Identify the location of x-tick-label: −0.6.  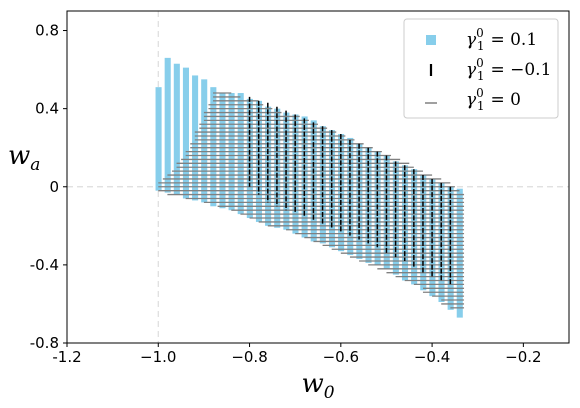
(341, 357).